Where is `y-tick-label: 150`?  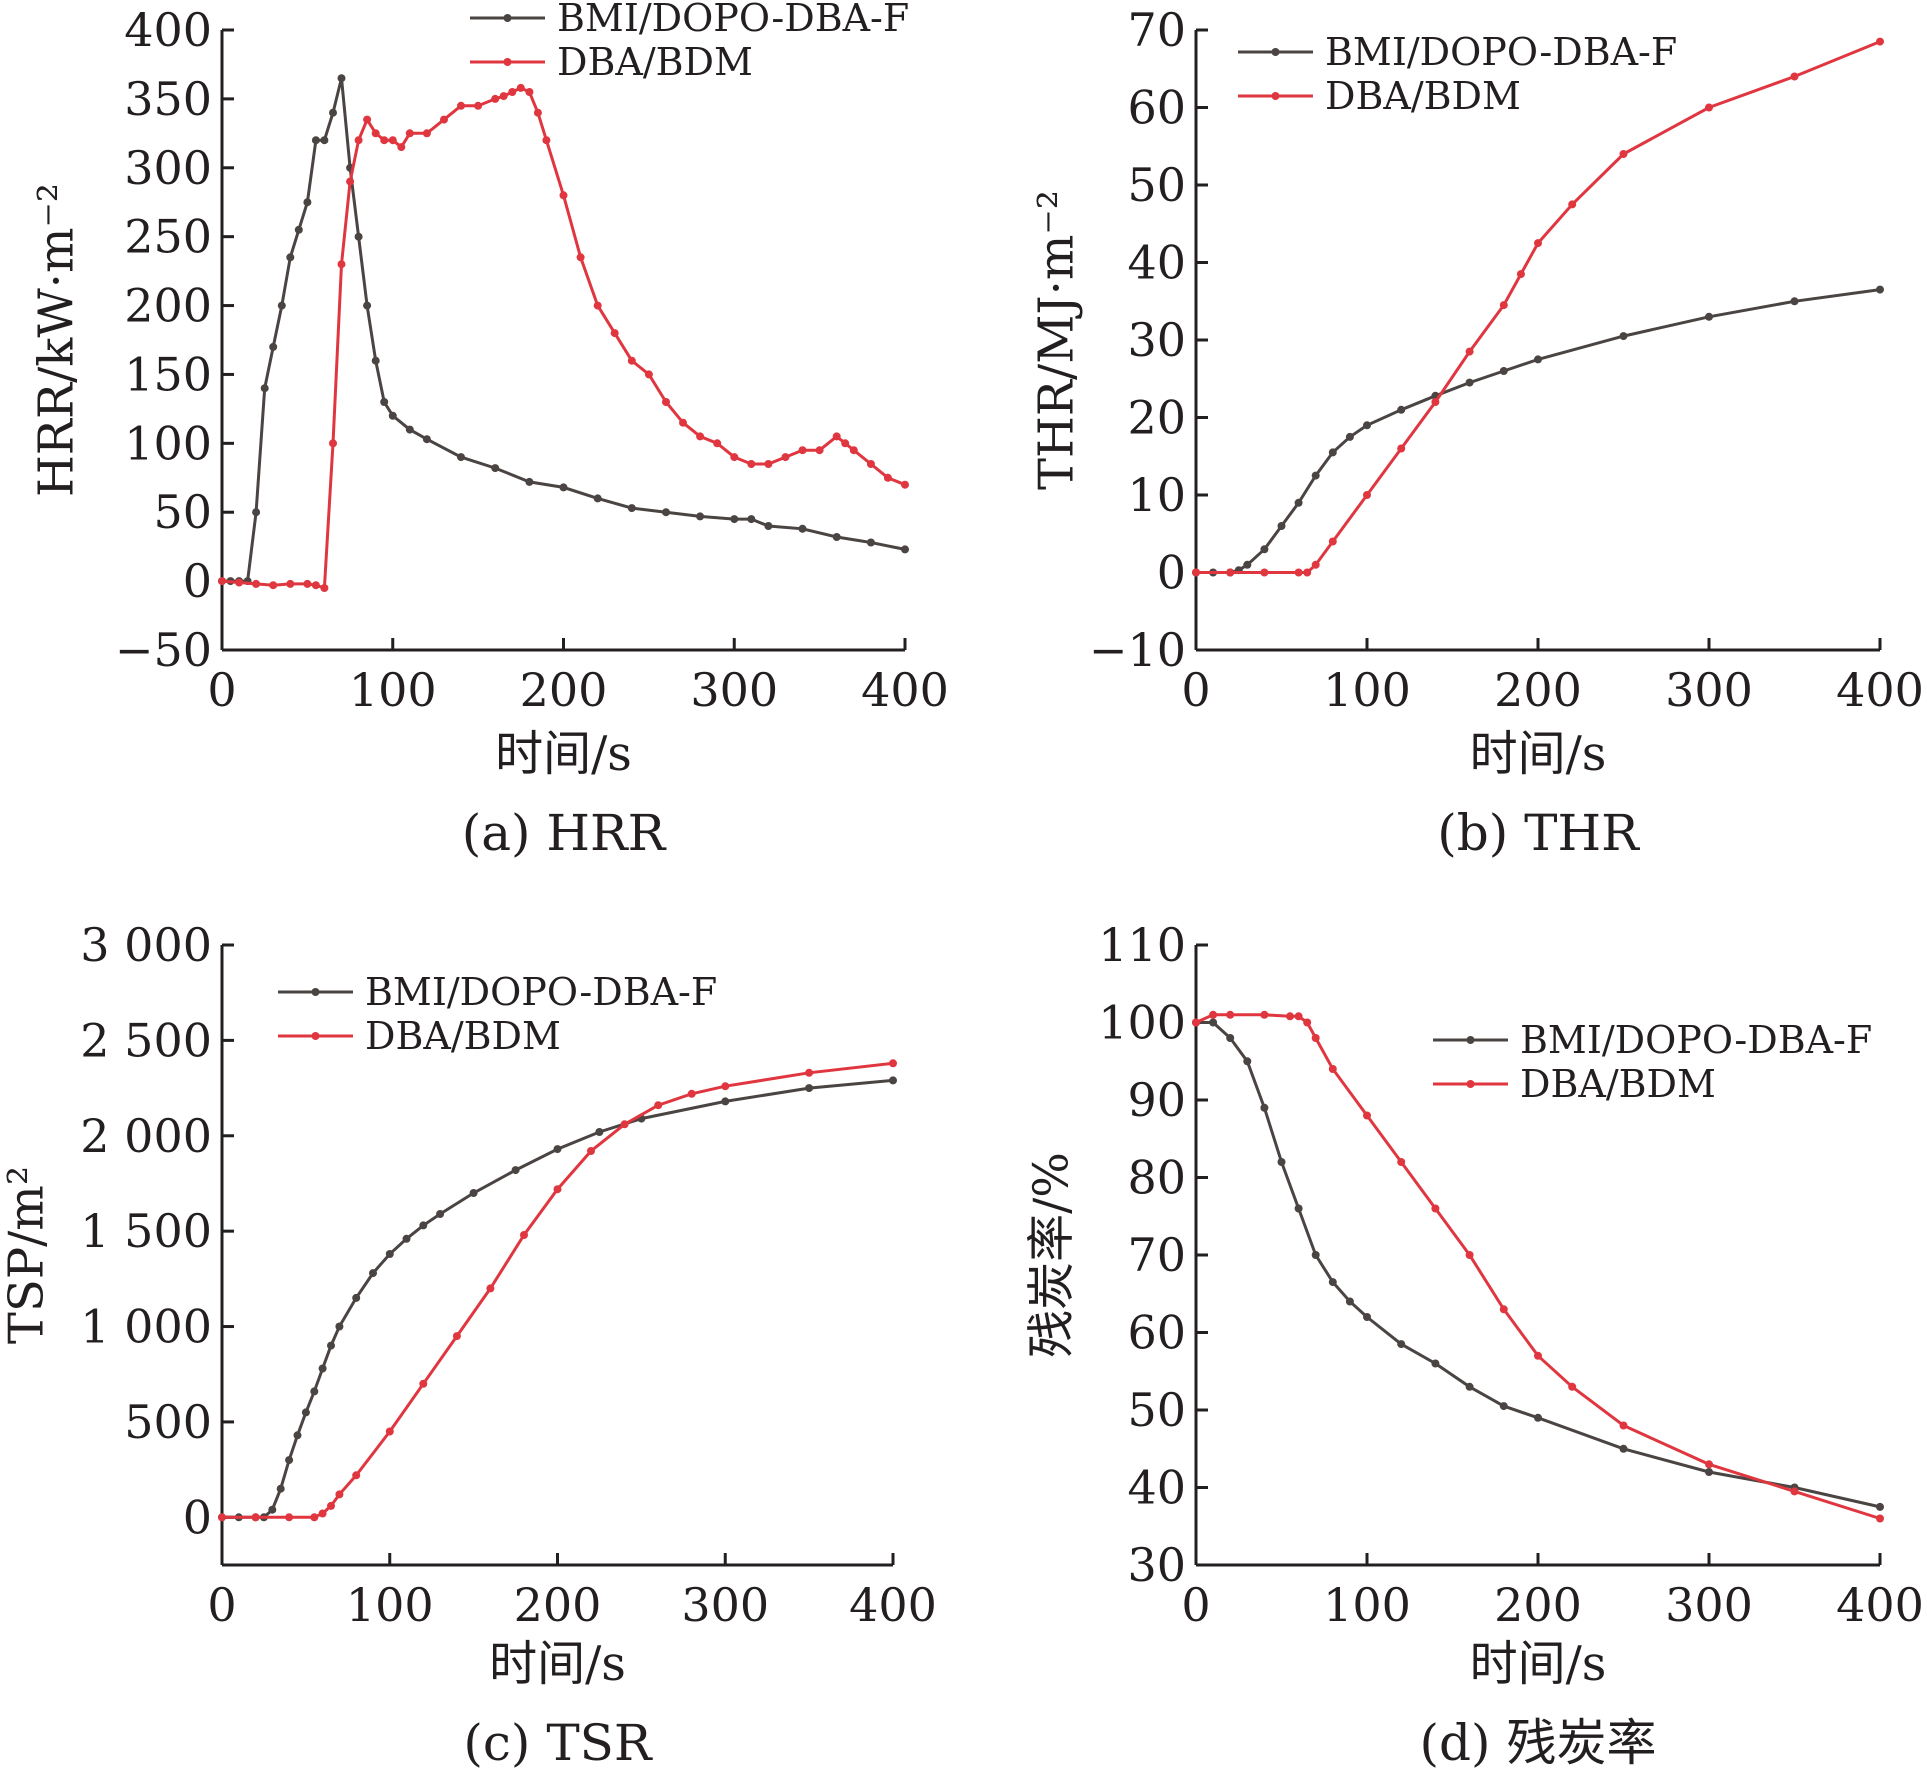 y-tick-label: 150 is located at coordinates (168, 374).